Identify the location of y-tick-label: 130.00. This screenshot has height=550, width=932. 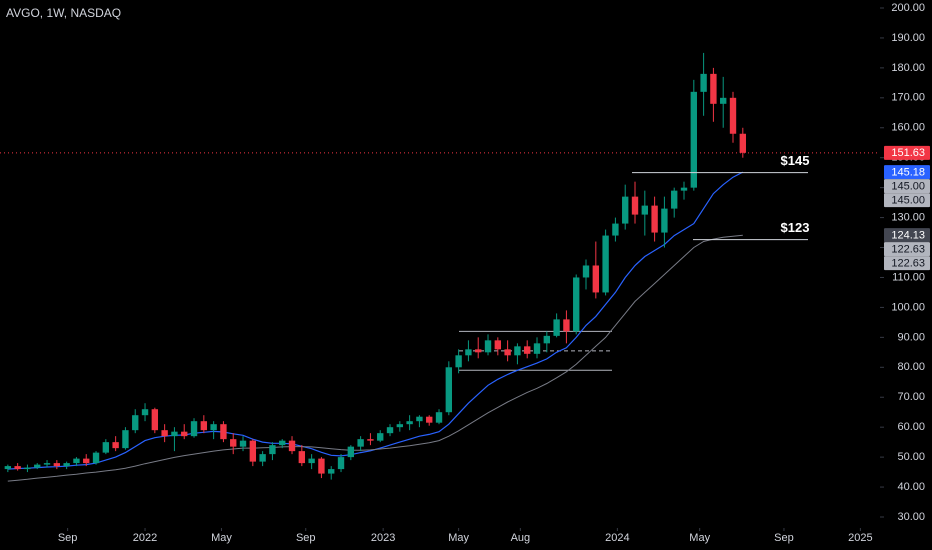
(908, 217).